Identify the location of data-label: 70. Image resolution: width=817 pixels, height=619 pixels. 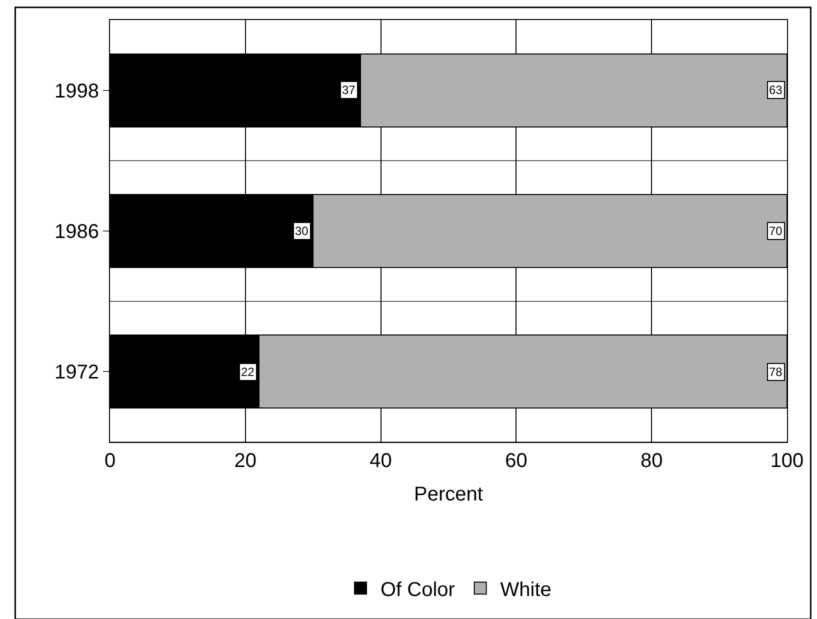
(776, 231).